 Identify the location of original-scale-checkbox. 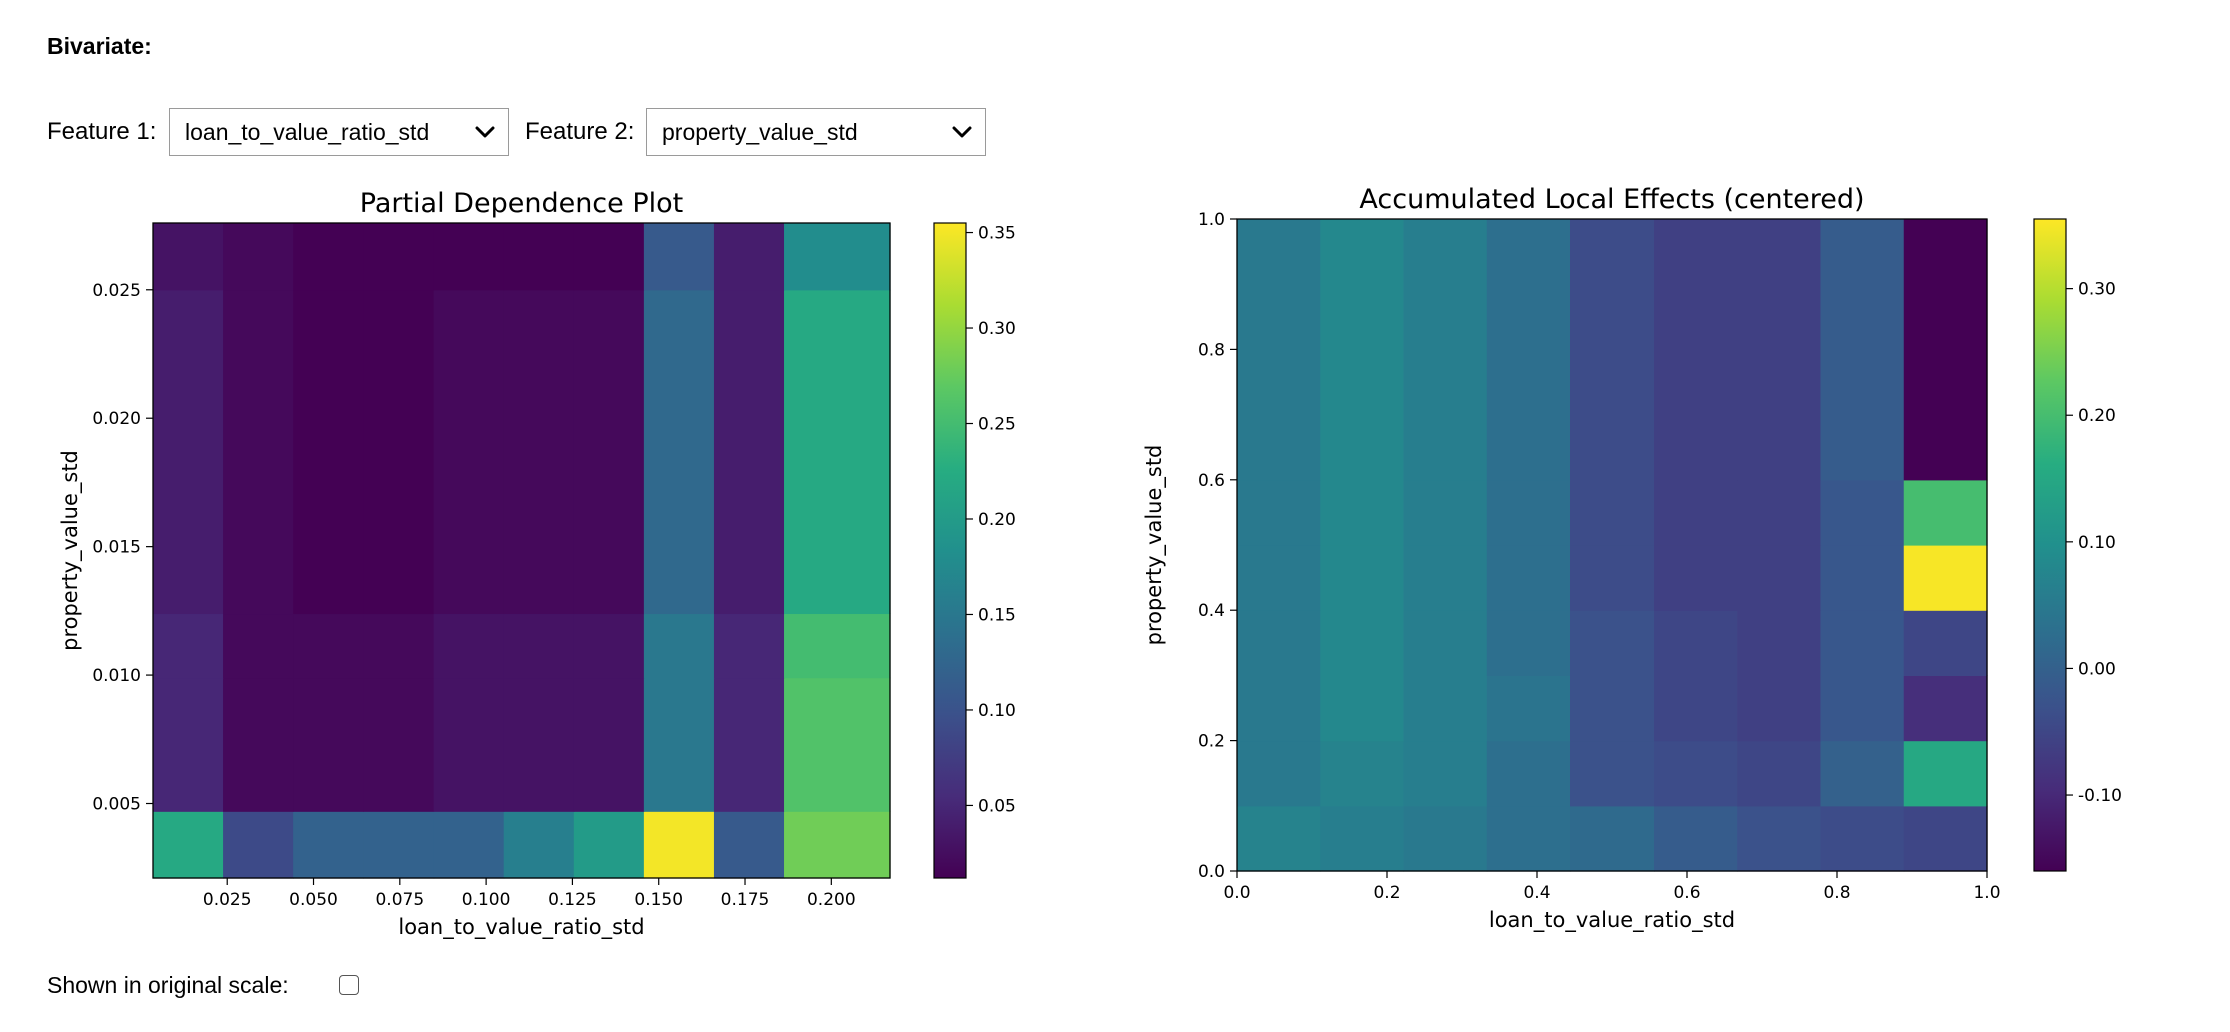
(349, 985).